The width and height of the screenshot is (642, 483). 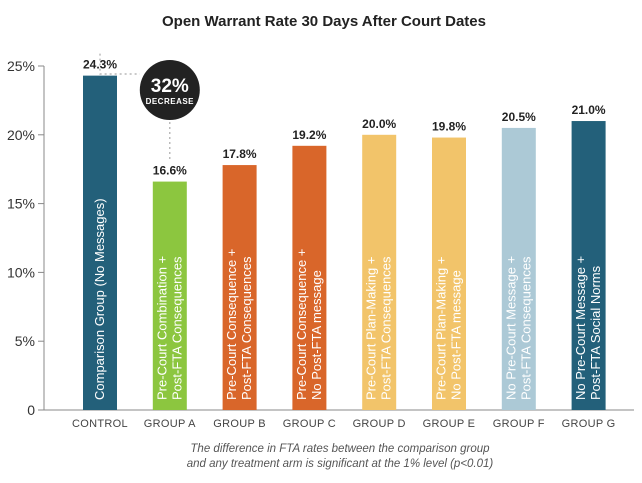 What do you see at coordinates (21, 66) in the screenshot?
I see `y-tick-label: 25%` at bounding box center [21, 66].